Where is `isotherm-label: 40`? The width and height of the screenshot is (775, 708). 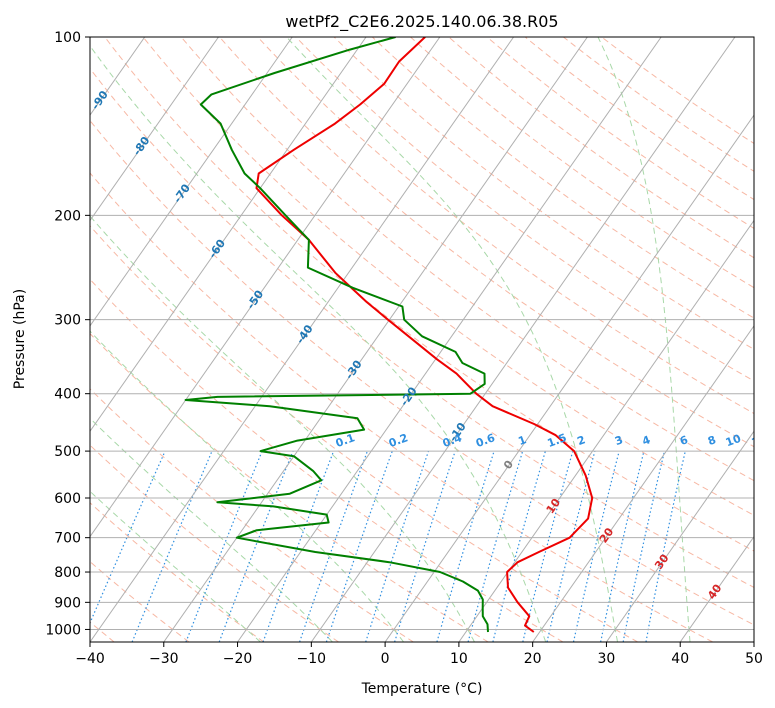
isotherm-label: 40 is located at coordinates (715, 592).